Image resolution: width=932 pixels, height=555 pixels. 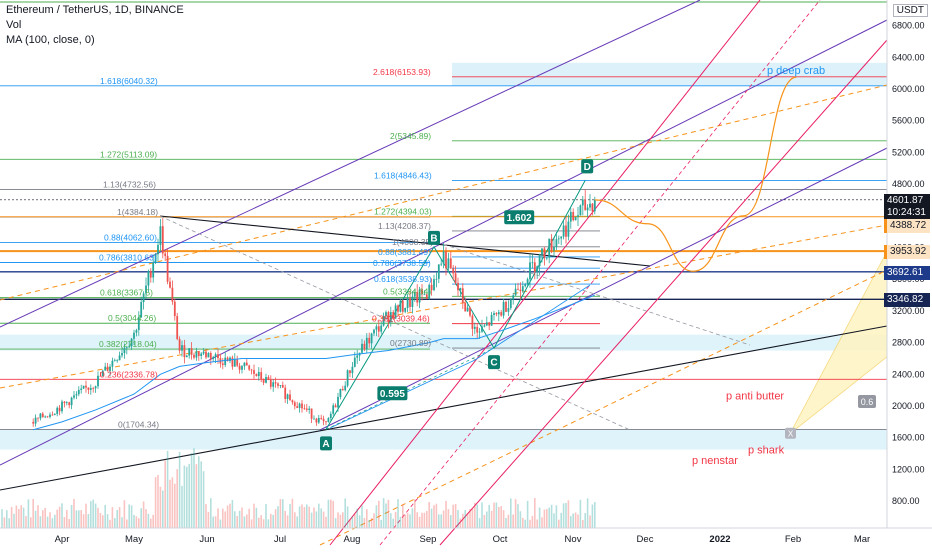 I want to click on ratio-0595-label-box, so click(x=392, y=393).